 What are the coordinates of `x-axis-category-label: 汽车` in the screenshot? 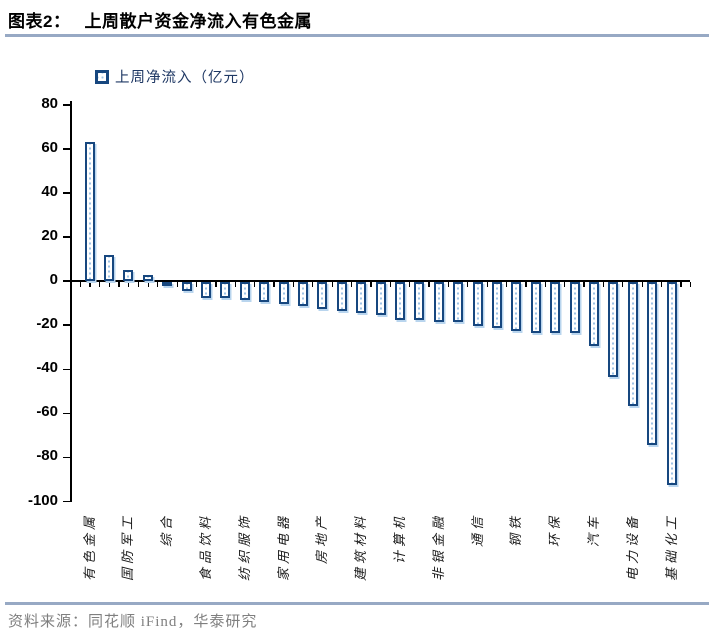 It's located at (593, 530).